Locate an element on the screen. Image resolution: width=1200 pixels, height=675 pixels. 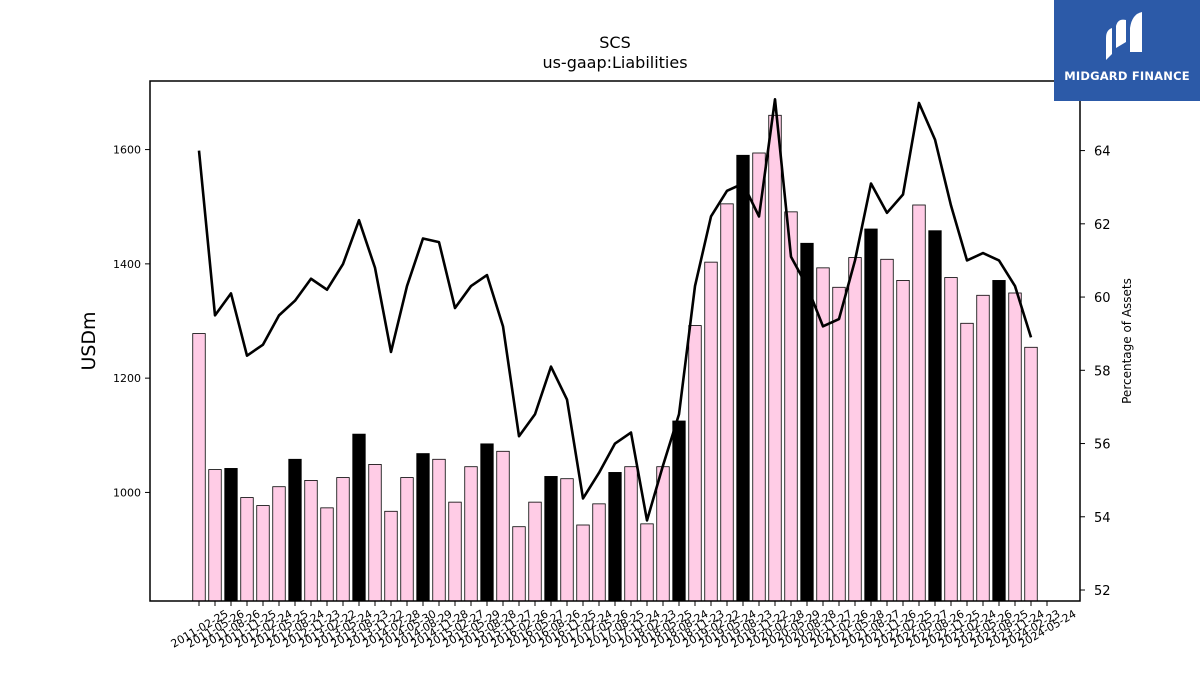
y-tick-label: 1600 is located at coordinates (127, 150).